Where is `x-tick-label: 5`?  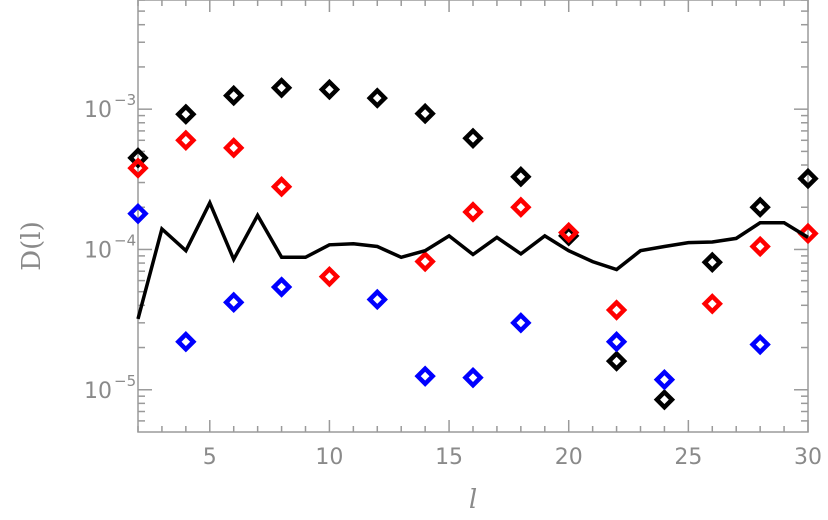 x-tick-label: 5 is located at coordinates (210, 457).